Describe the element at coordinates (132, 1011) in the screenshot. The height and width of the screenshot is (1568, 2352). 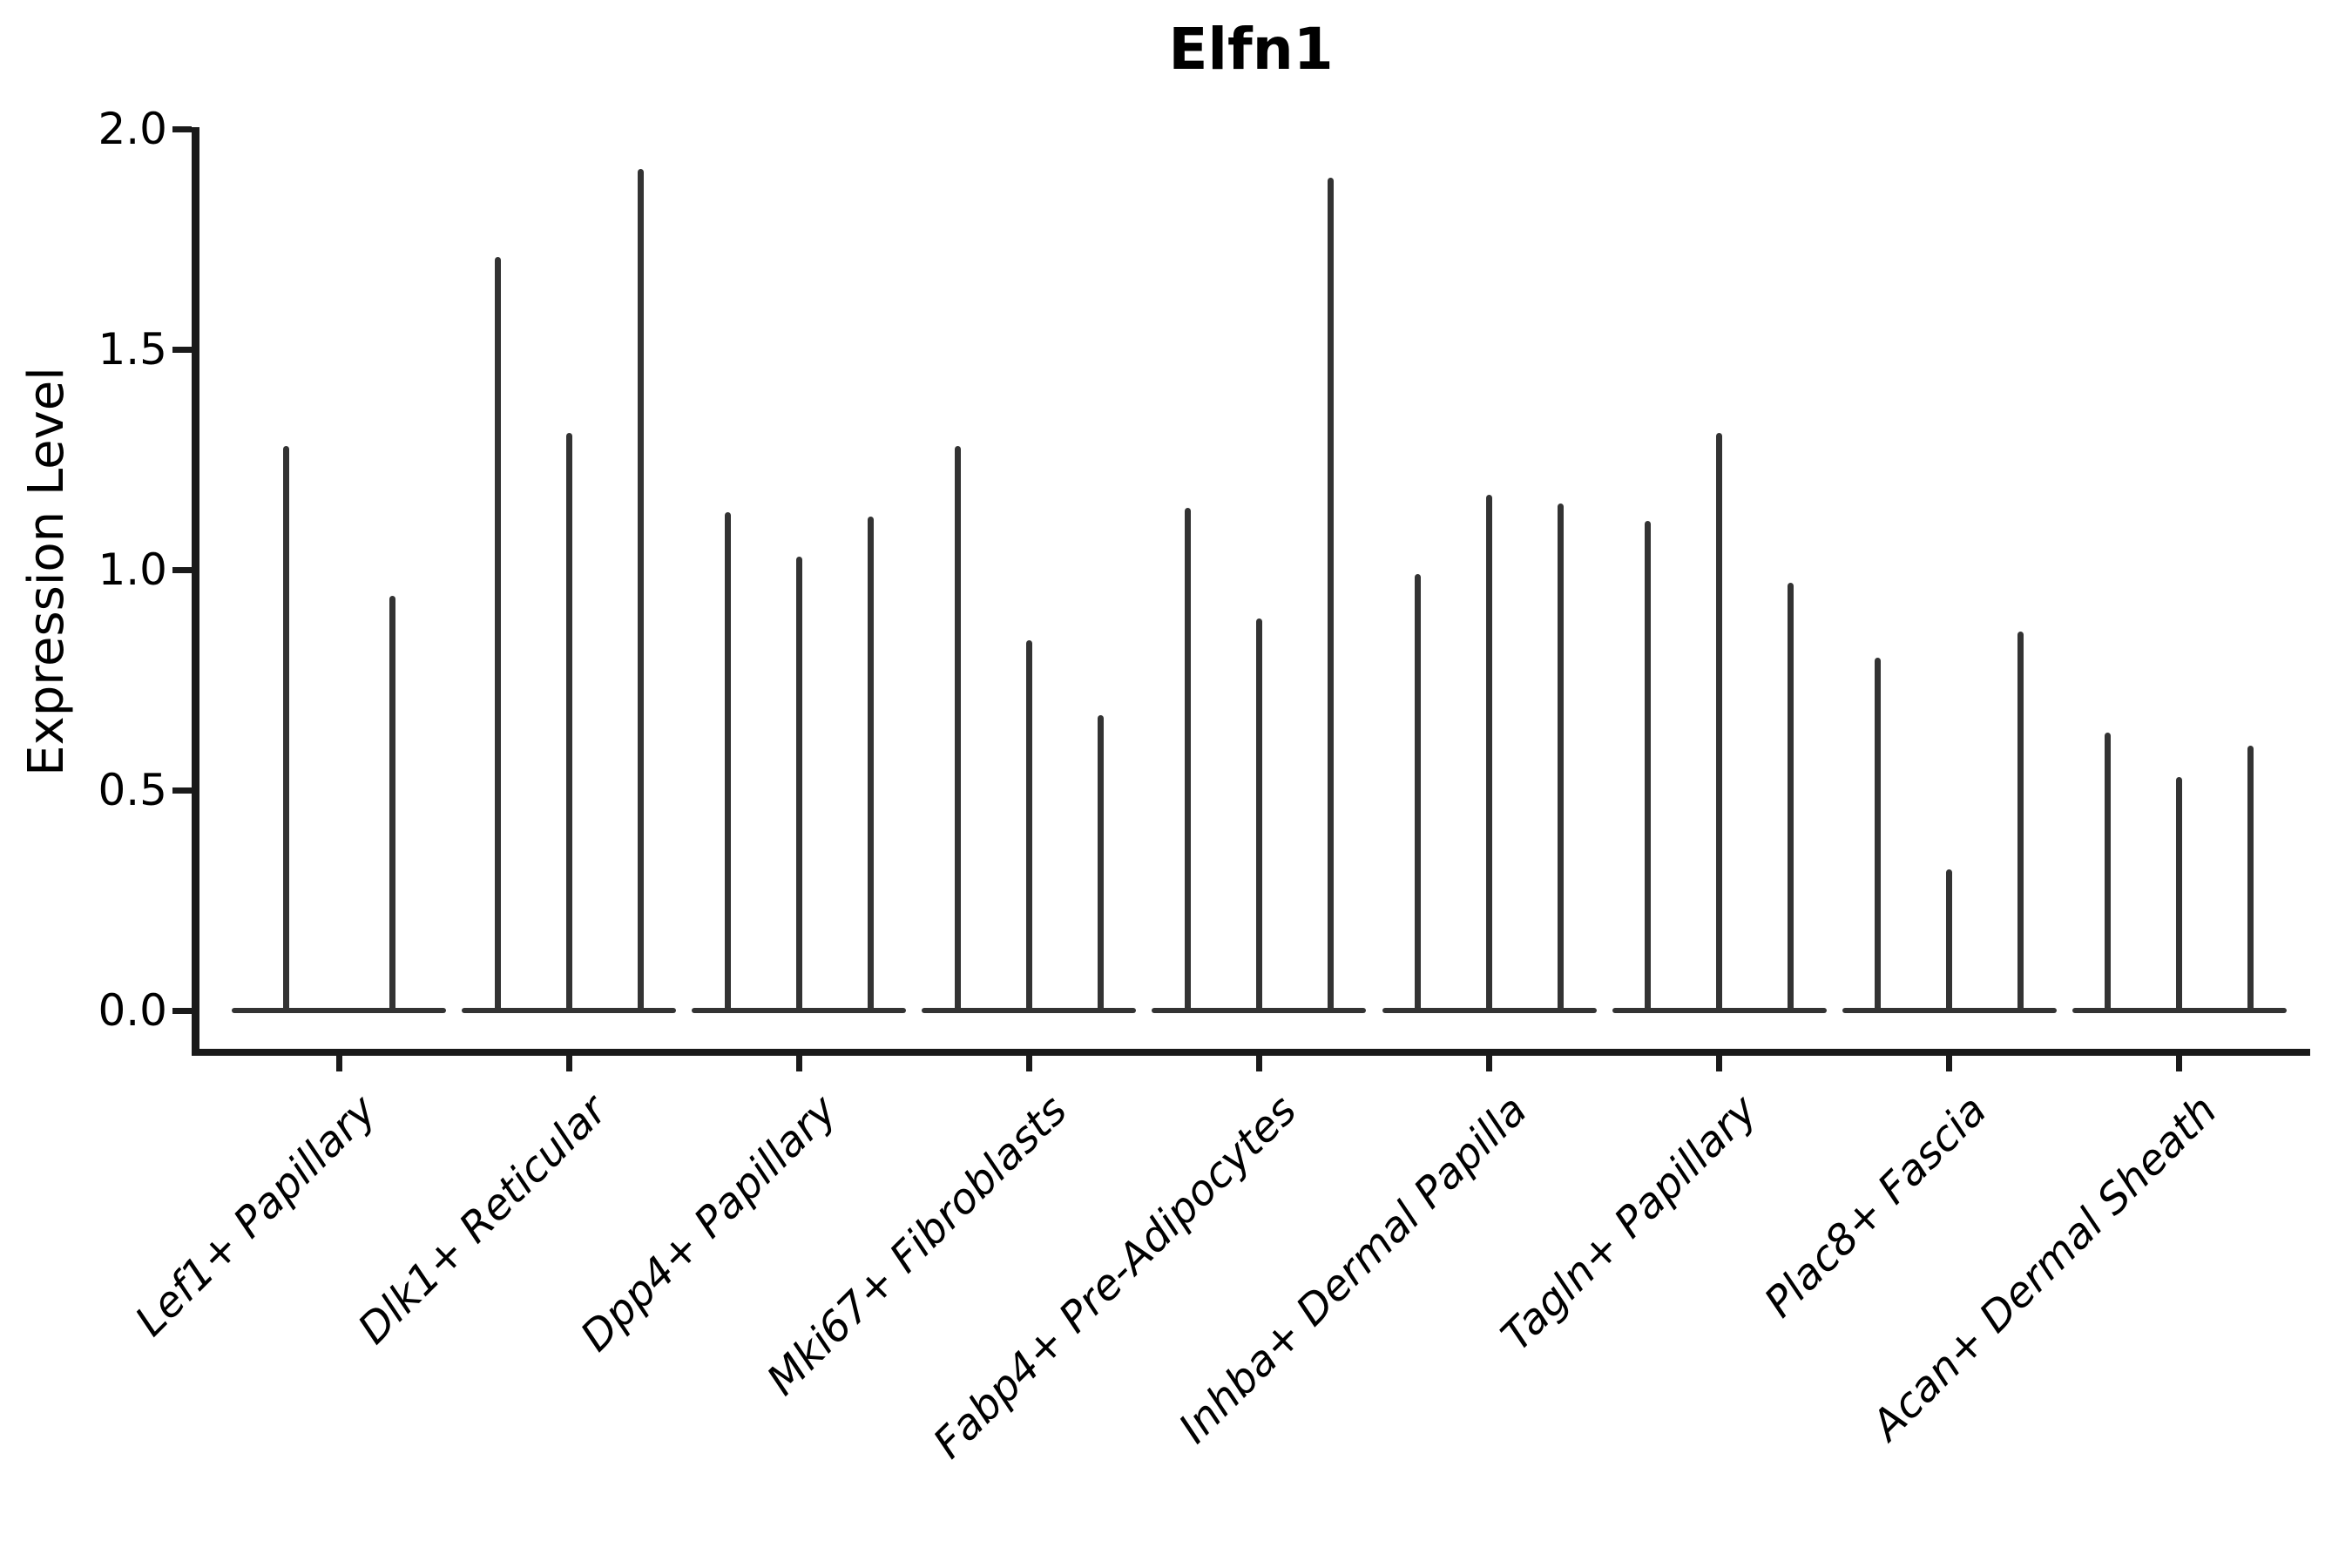
I see `y-tick-label: 0.0` at that location.